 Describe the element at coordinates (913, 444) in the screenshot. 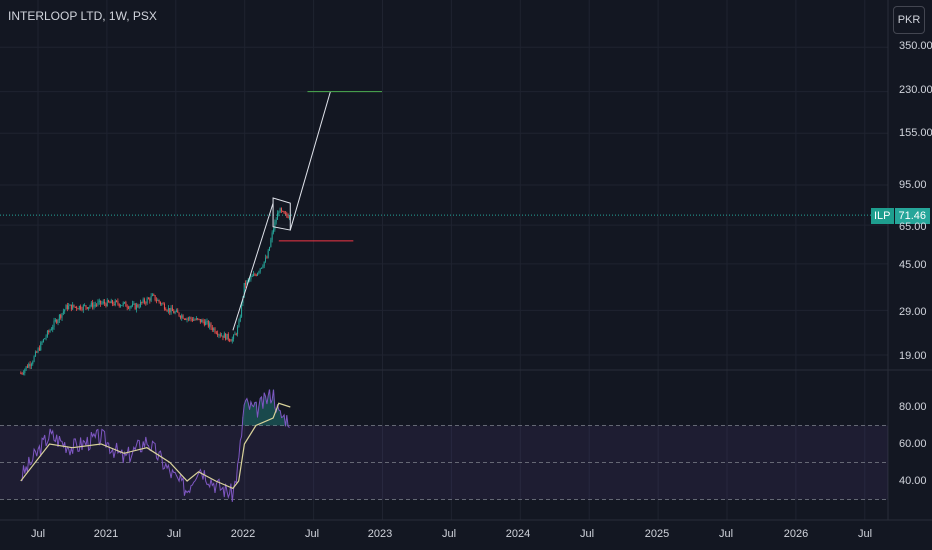

I see `rsi-tick-label: 60.00` at that location.